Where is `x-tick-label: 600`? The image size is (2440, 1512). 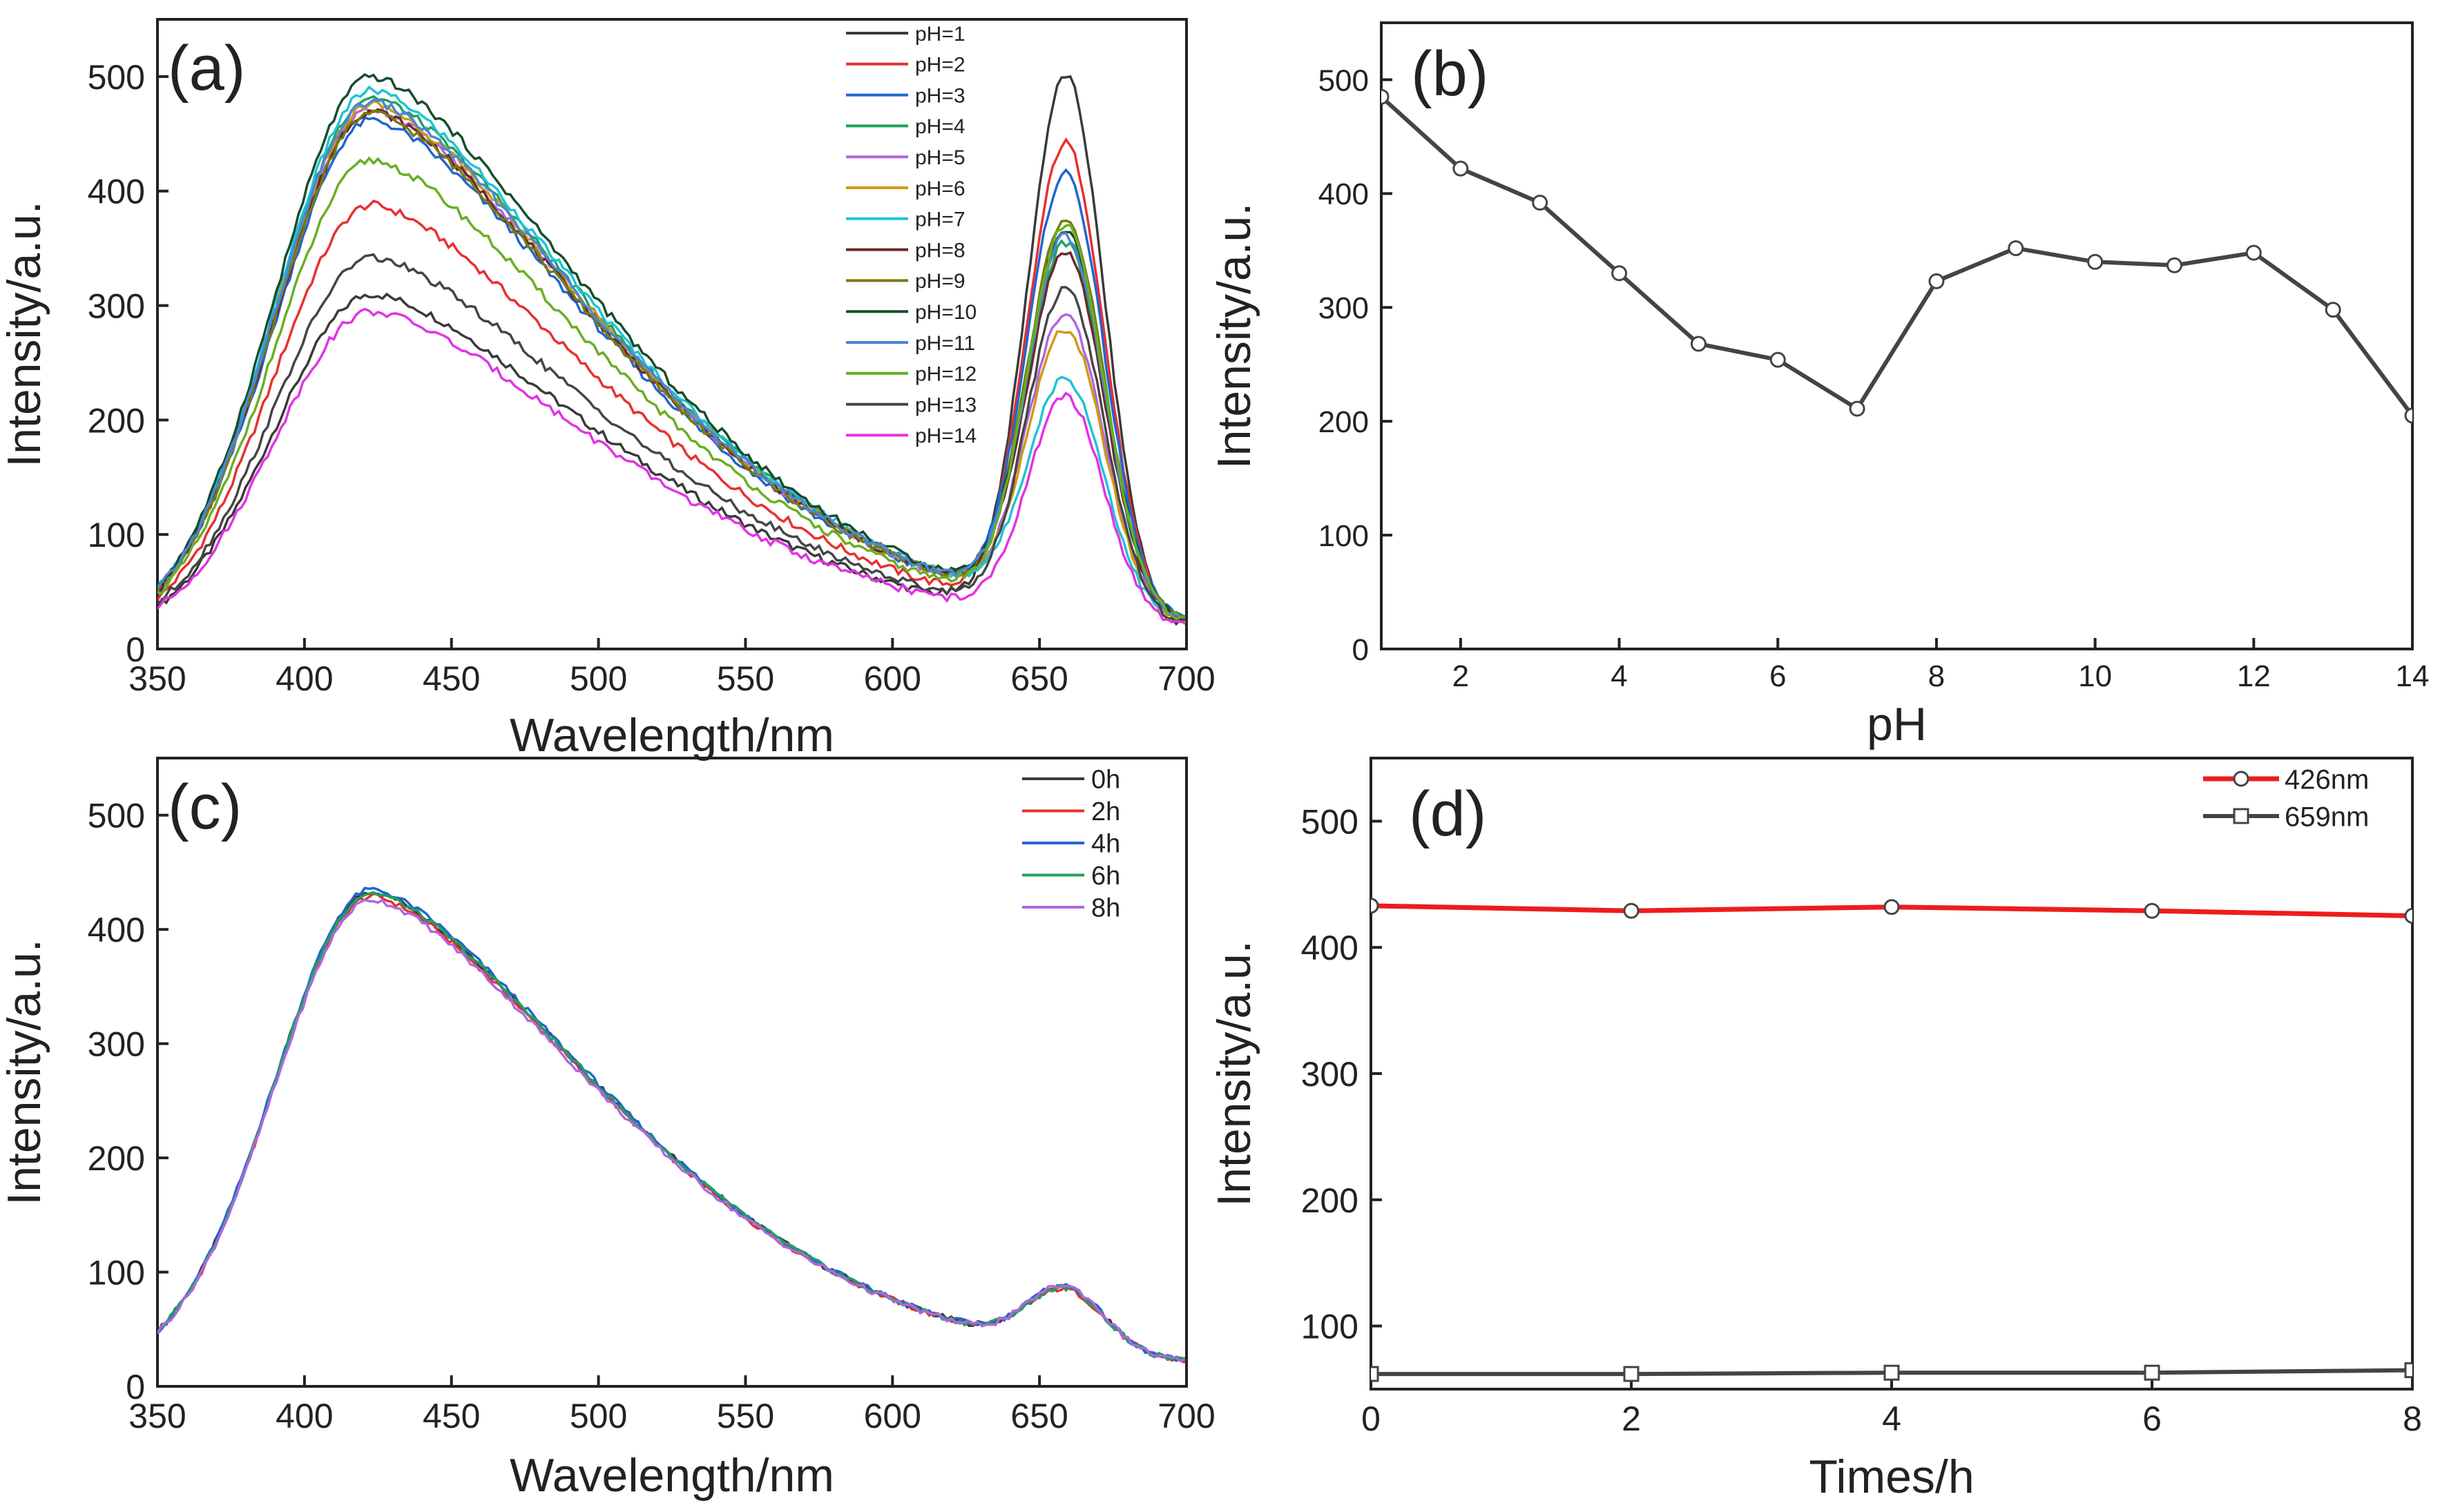 x-tick-label: 600 is located at coordinates (892, 1416).